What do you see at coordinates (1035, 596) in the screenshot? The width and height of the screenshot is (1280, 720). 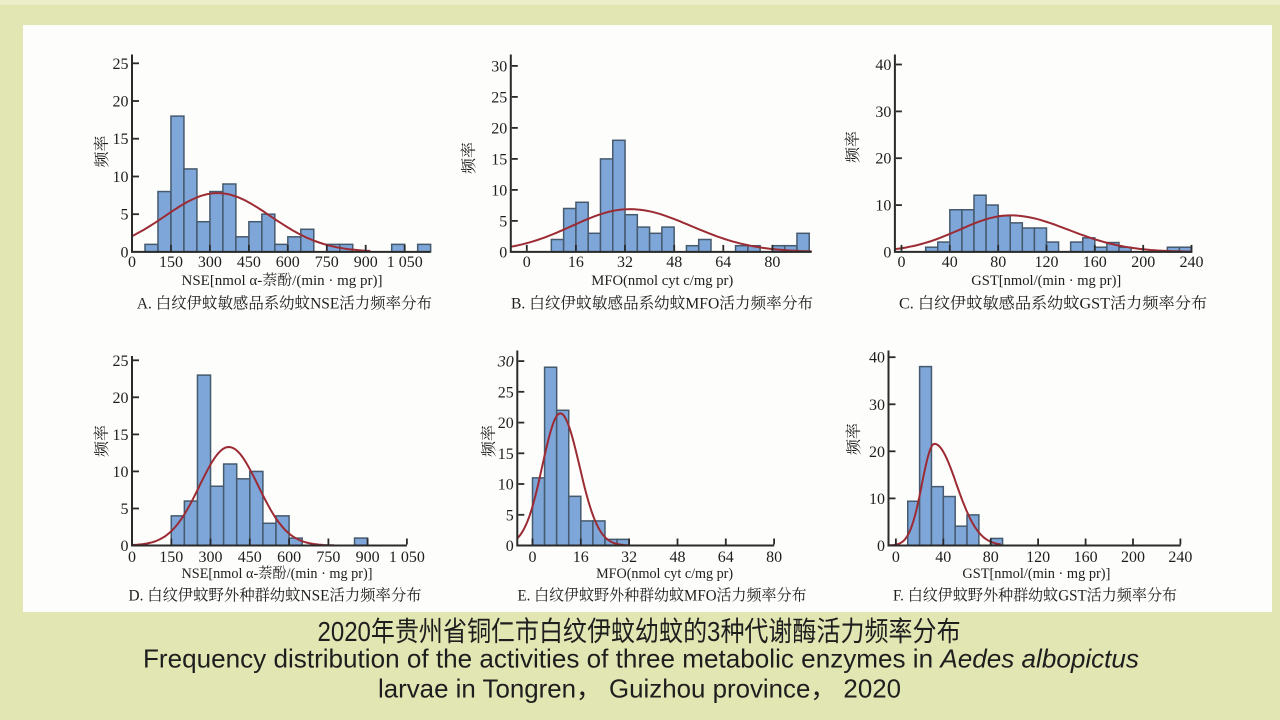 I see `svg-text: F. 白纹伊蚊野外种群幼蚊GST活力频率分布` at bounding box center [1035, 596].